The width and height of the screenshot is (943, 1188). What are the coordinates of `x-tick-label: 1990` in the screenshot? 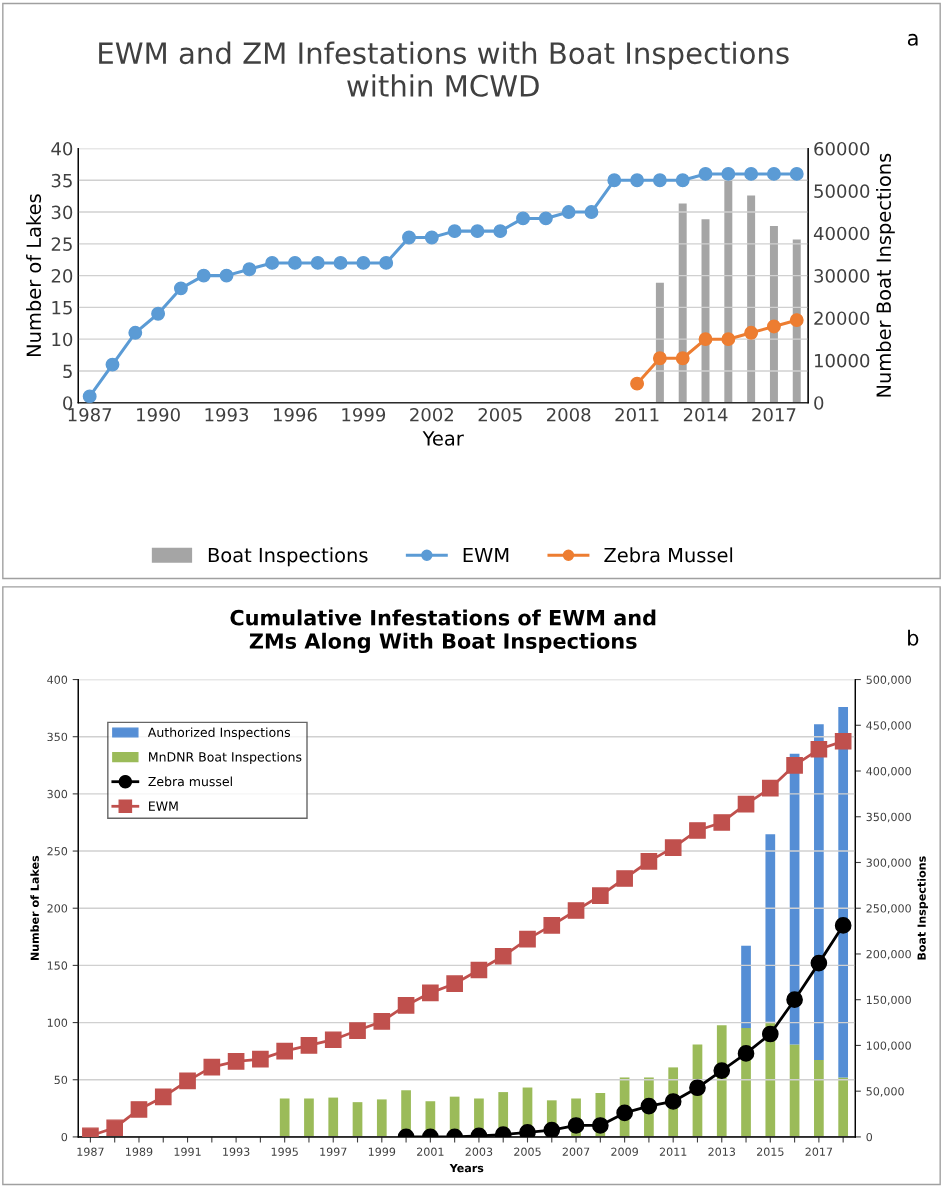 It's located at (158, 414).